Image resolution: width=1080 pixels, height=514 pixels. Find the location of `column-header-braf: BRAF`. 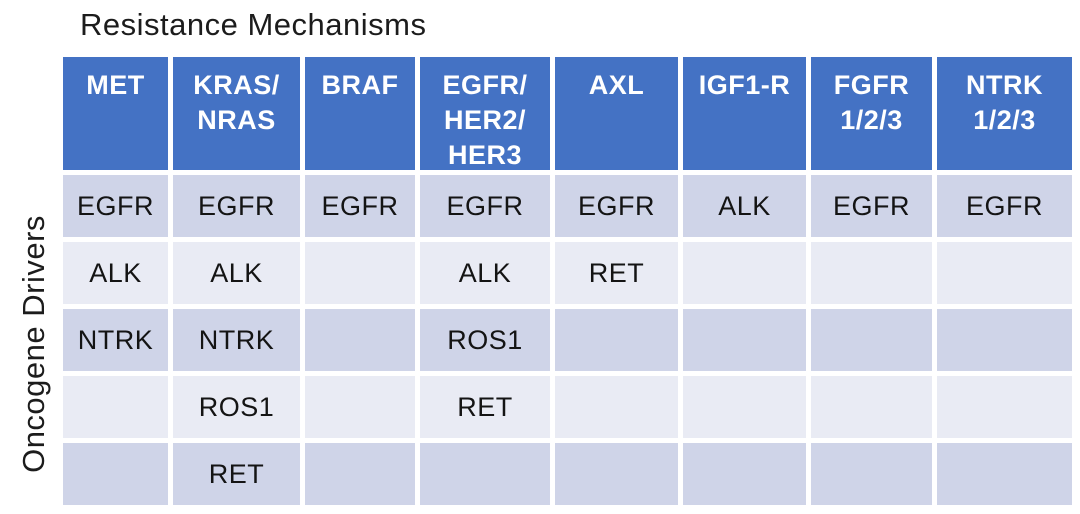

column-header-braf: BRAF is located at coordinates (360, 113).